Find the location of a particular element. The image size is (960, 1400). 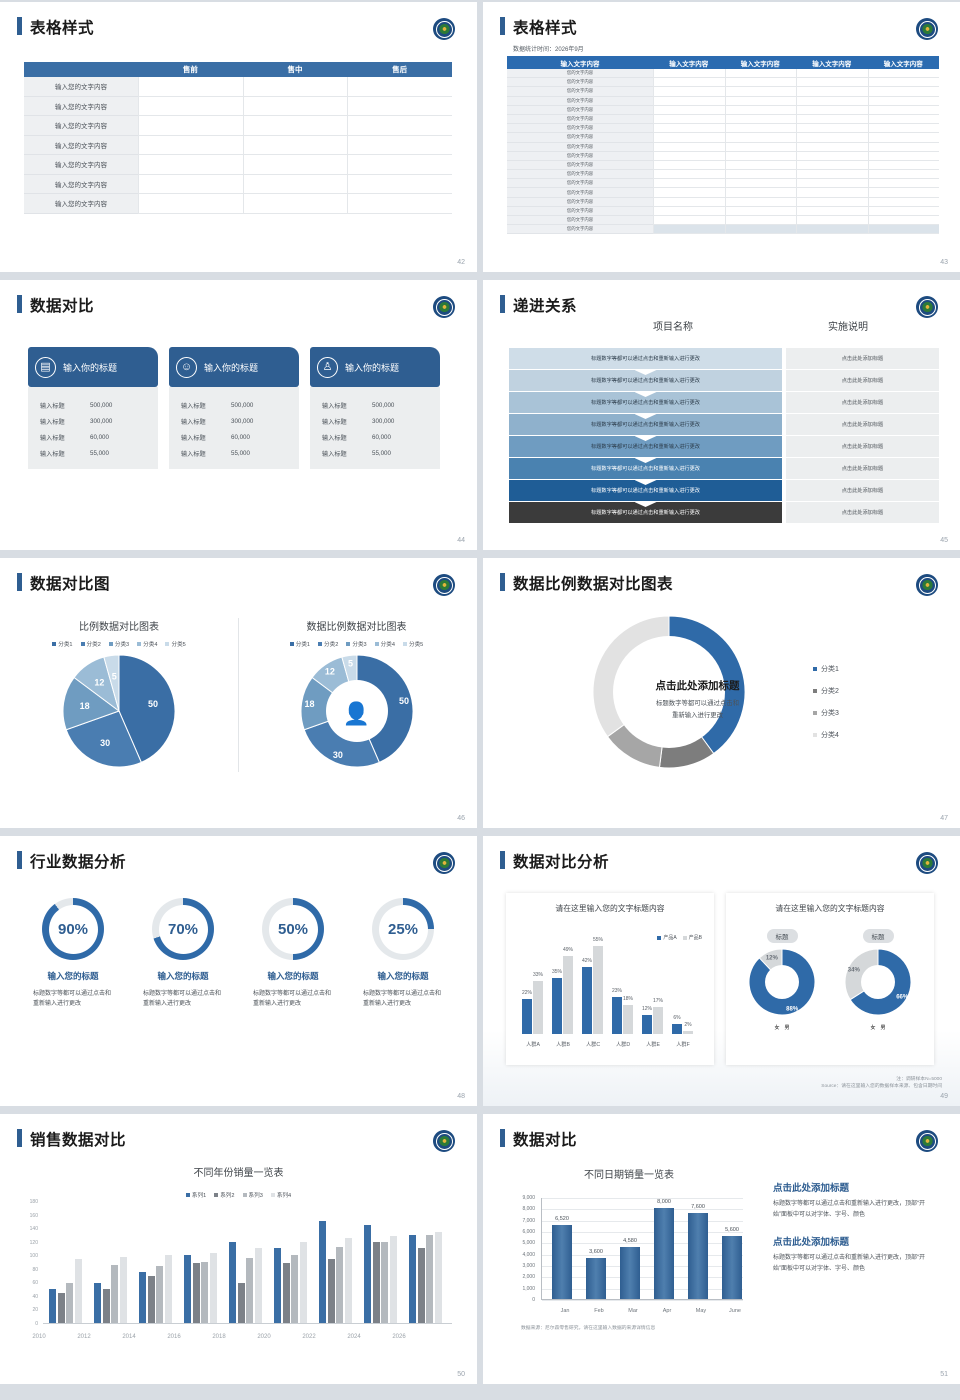

bar: 3,600 is located at coordinates (596, 1274).